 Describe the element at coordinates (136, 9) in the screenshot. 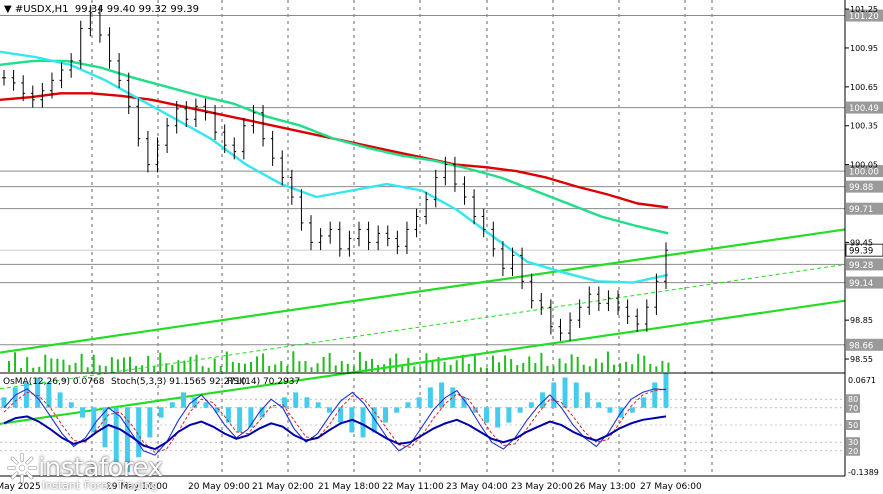

I see `ohlc-values: 99.34 99.40 99.32 99.39` at that location.